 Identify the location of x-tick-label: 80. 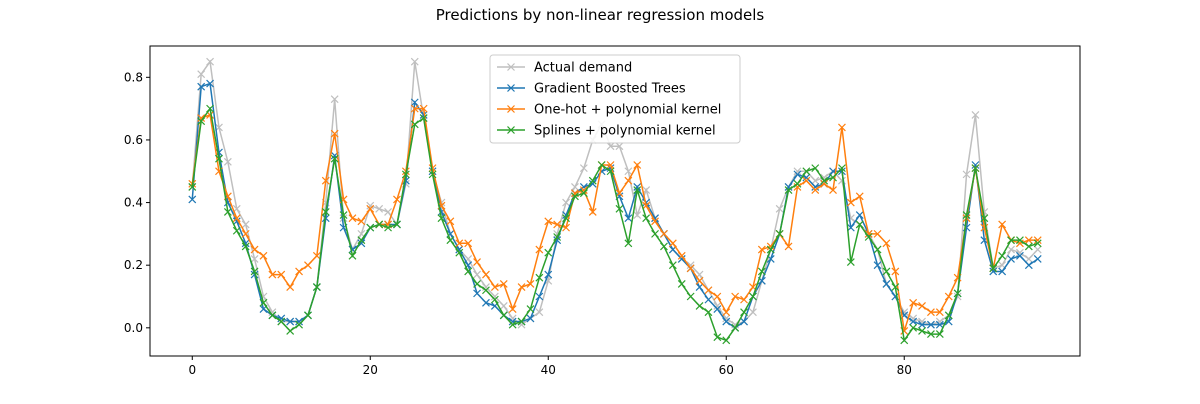
(904, 370).